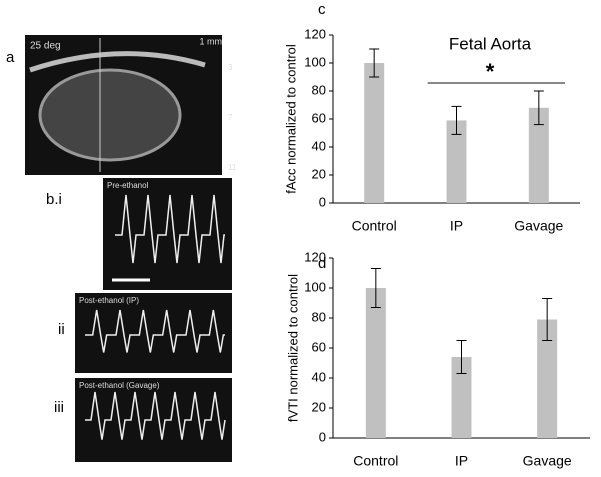 Image resolution: width=601 pixels, height=477 pixels. What do you see at coordinates (230, 117) in the screenshot?
I see `image-text: 7` at bounding box center [230, 117].